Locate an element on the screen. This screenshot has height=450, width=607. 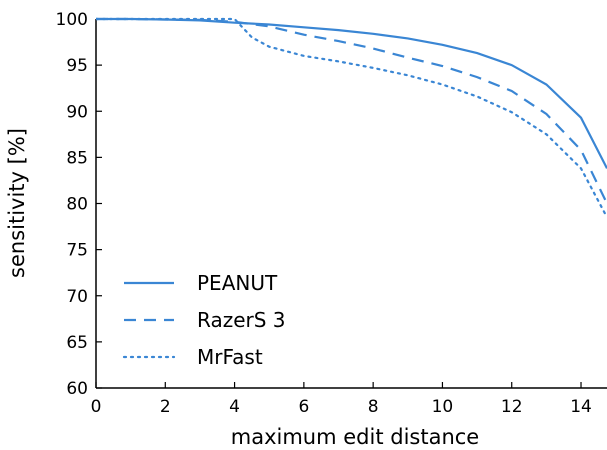
x-tick-label: 10 is located at coordinates (443, 407).